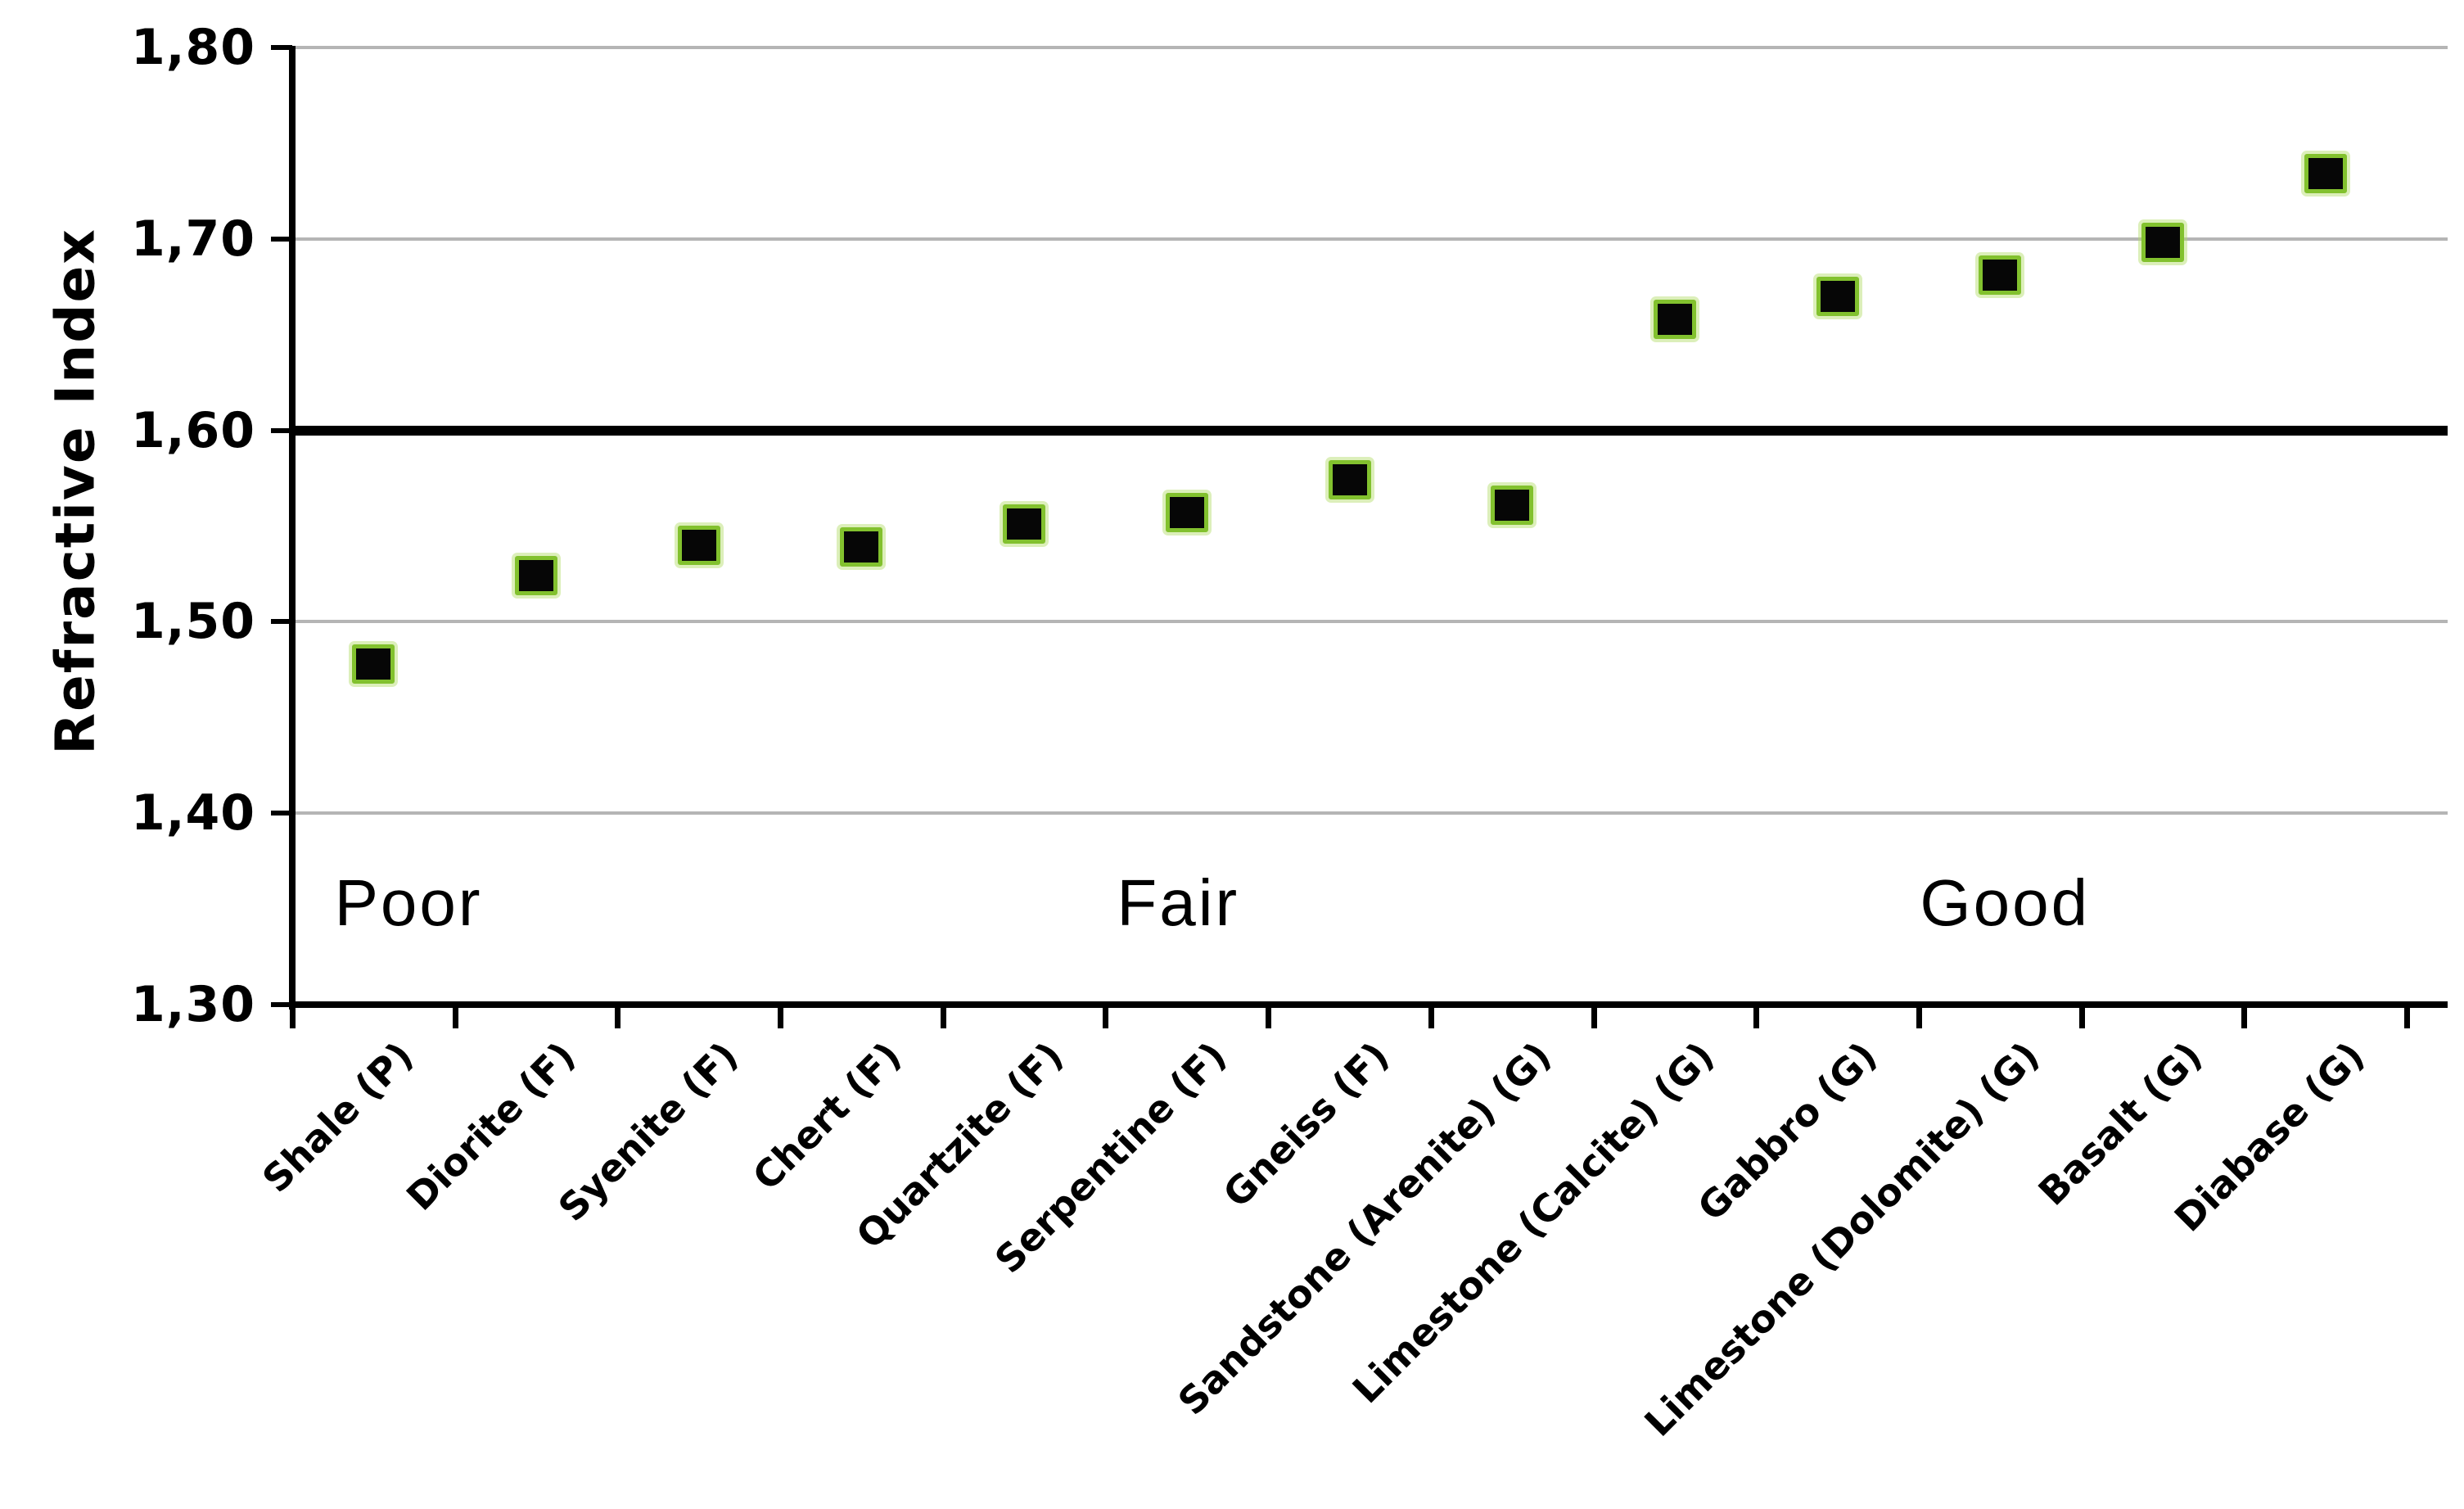 This screenshot has height=1509, width=2464. What do you see at coordinates (826, 1116) in the screenshot?
I see `category-label-text: Chert (F)` at bounding box center [826, 1116].